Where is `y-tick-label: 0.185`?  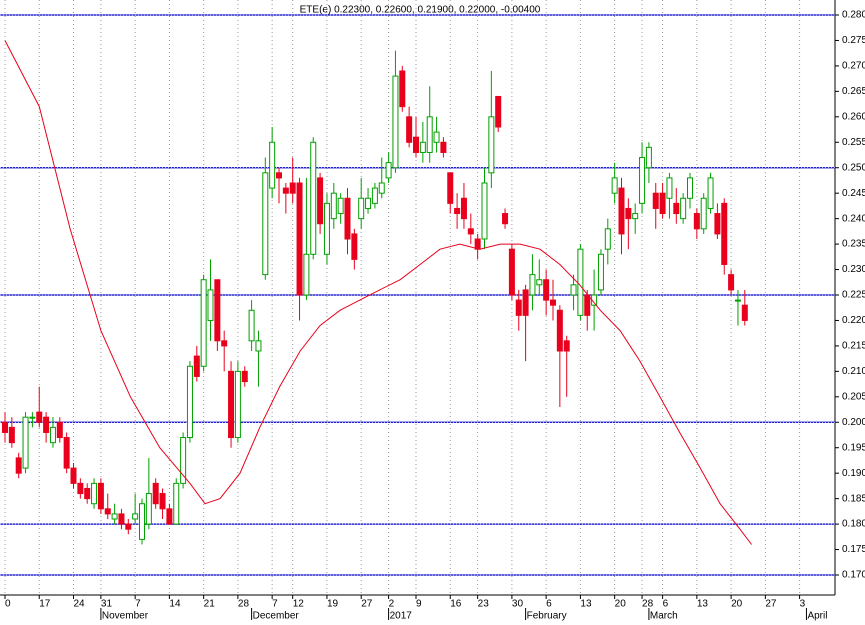 y-tick-label: 0.185 is located at coordinates (853, 498).